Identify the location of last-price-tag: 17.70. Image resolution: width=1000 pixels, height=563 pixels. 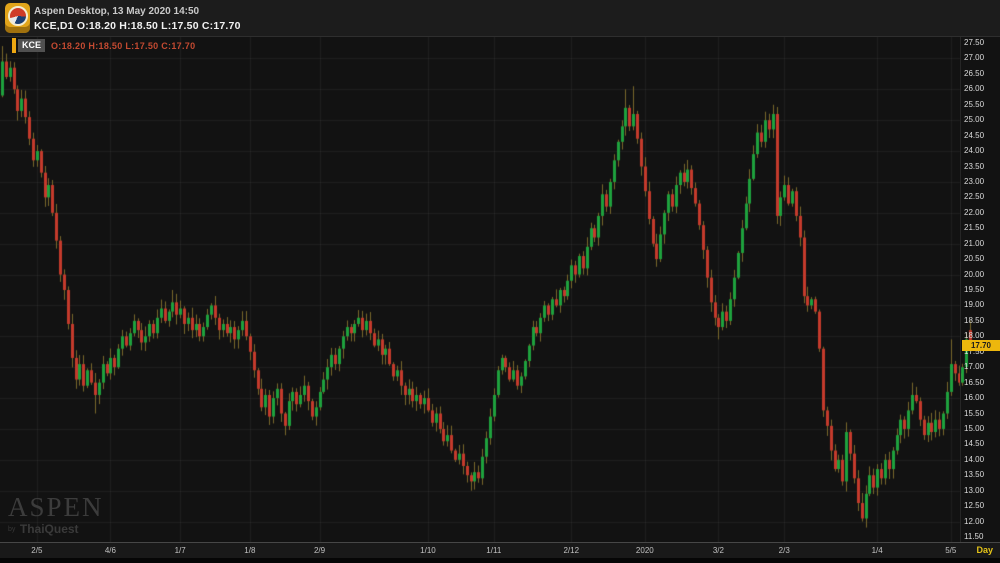
(981, 345).